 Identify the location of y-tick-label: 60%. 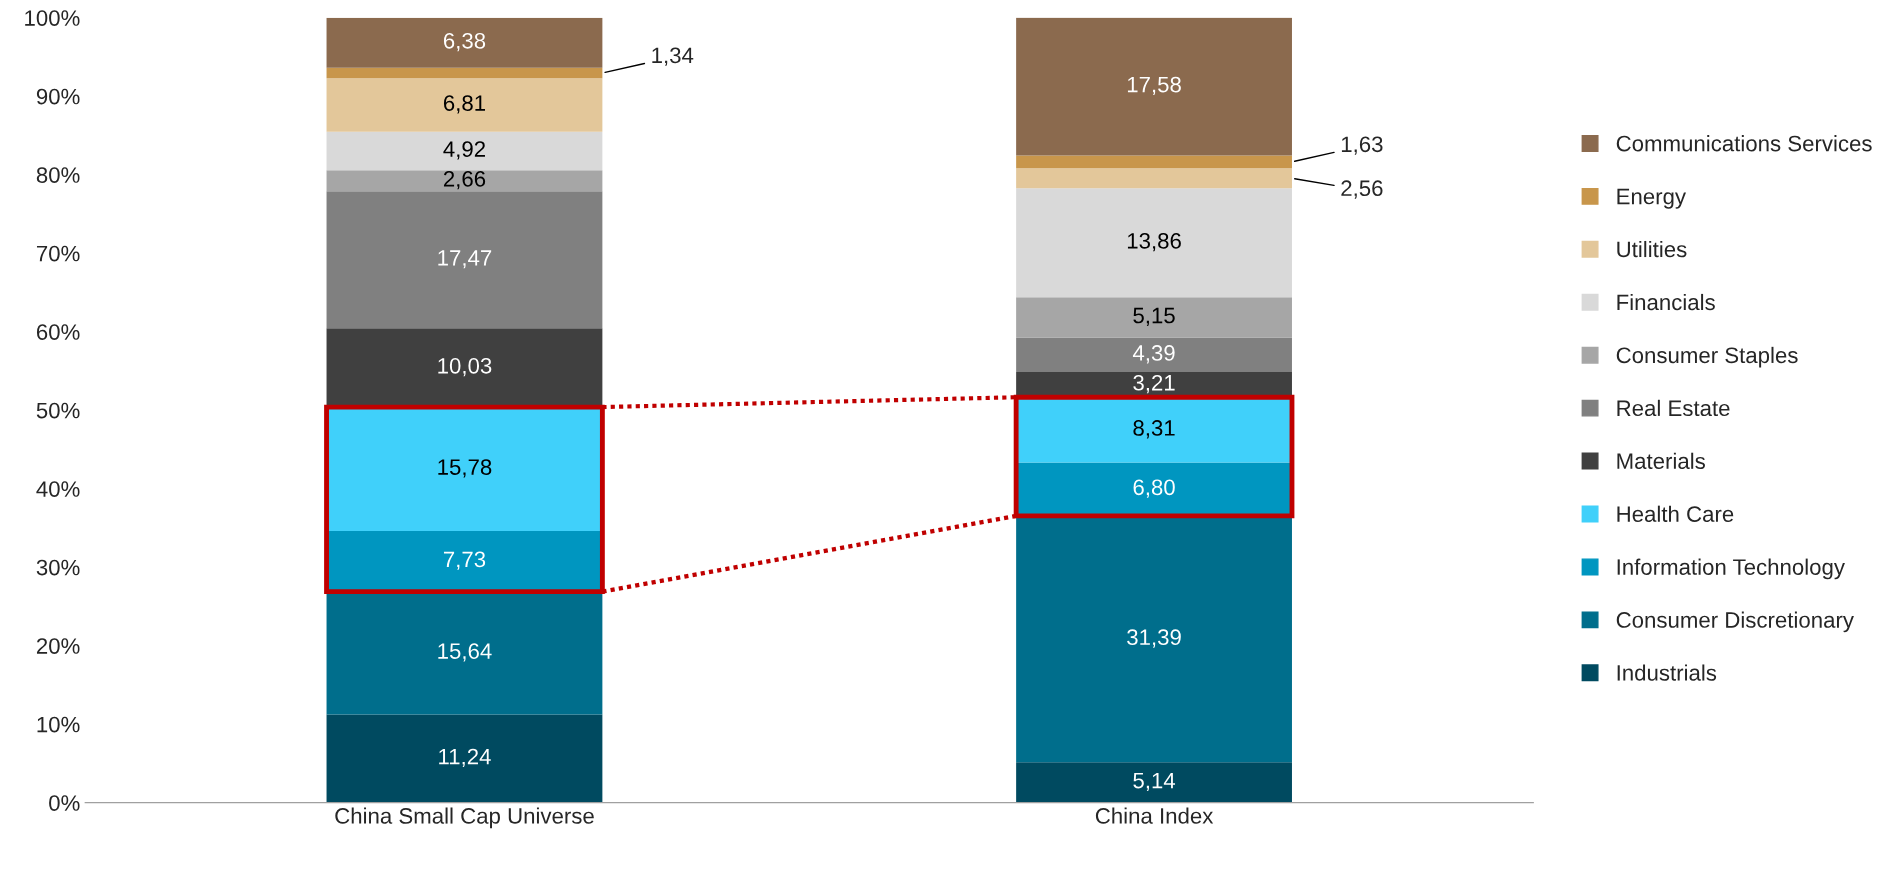
(58, 332).